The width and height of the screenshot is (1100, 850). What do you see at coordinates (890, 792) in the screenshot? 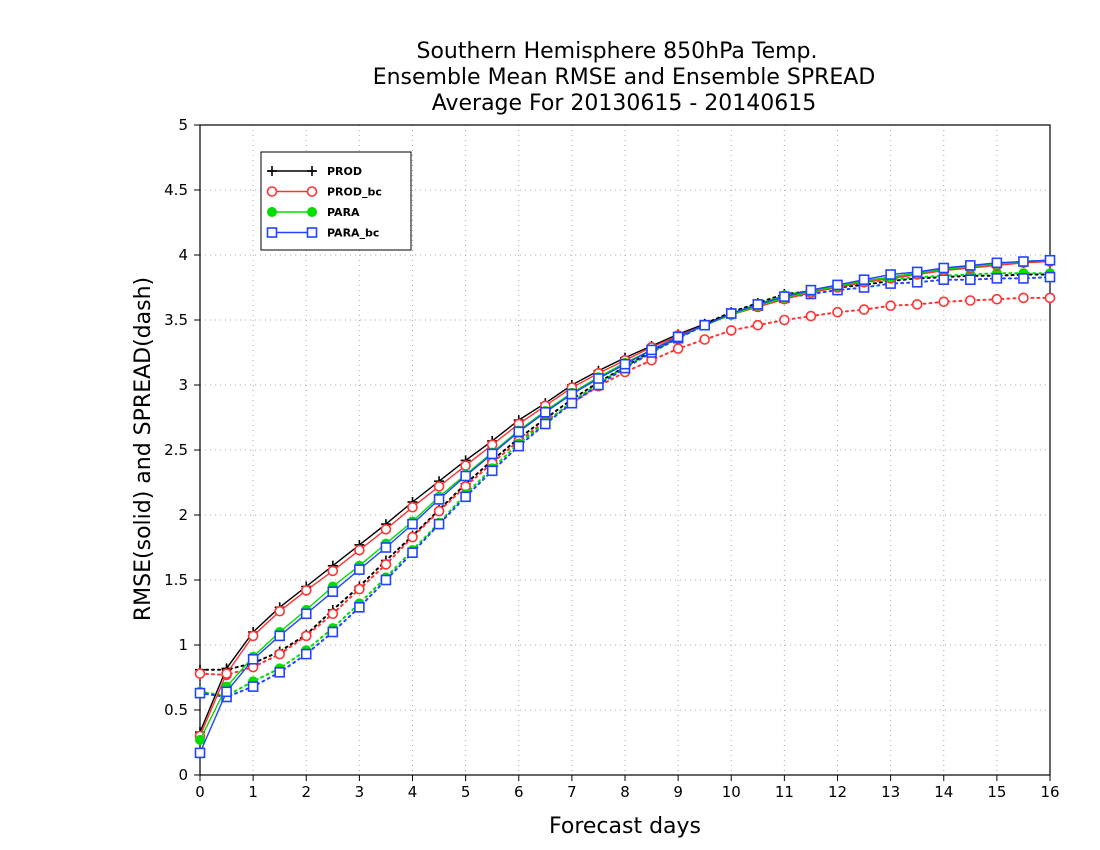
I see `x-tick-label: 13` at bounding box center [890, 792].